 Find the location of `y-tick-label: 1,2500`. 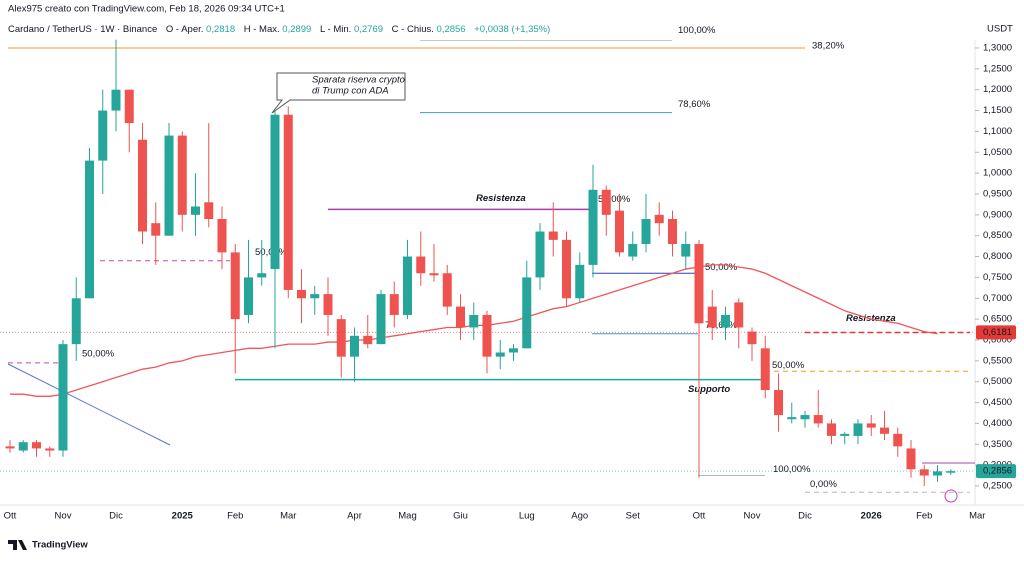

y-tick-label: 1,2500 is located at coordinates (997, 68).